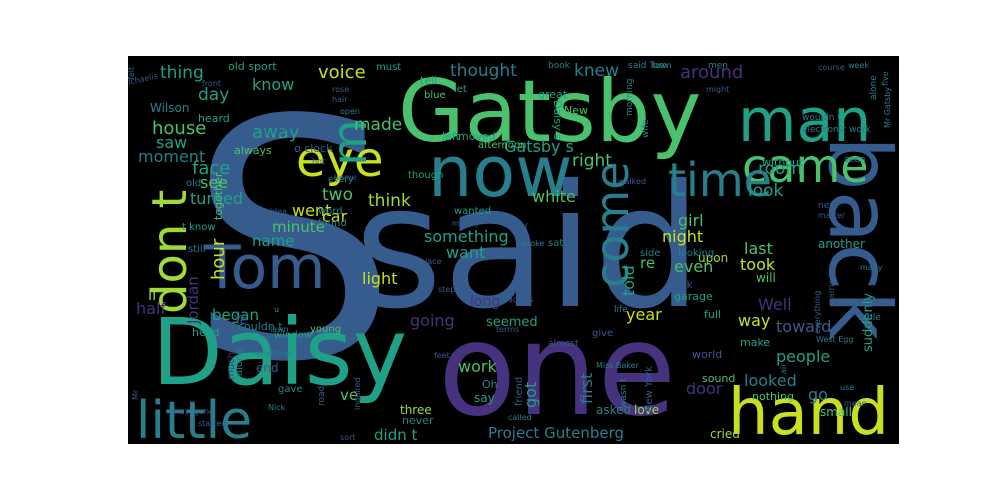  What do you see at coordinates (858, 65) in the screenshot?
I see `word: week` at bounding box center [858, 65].